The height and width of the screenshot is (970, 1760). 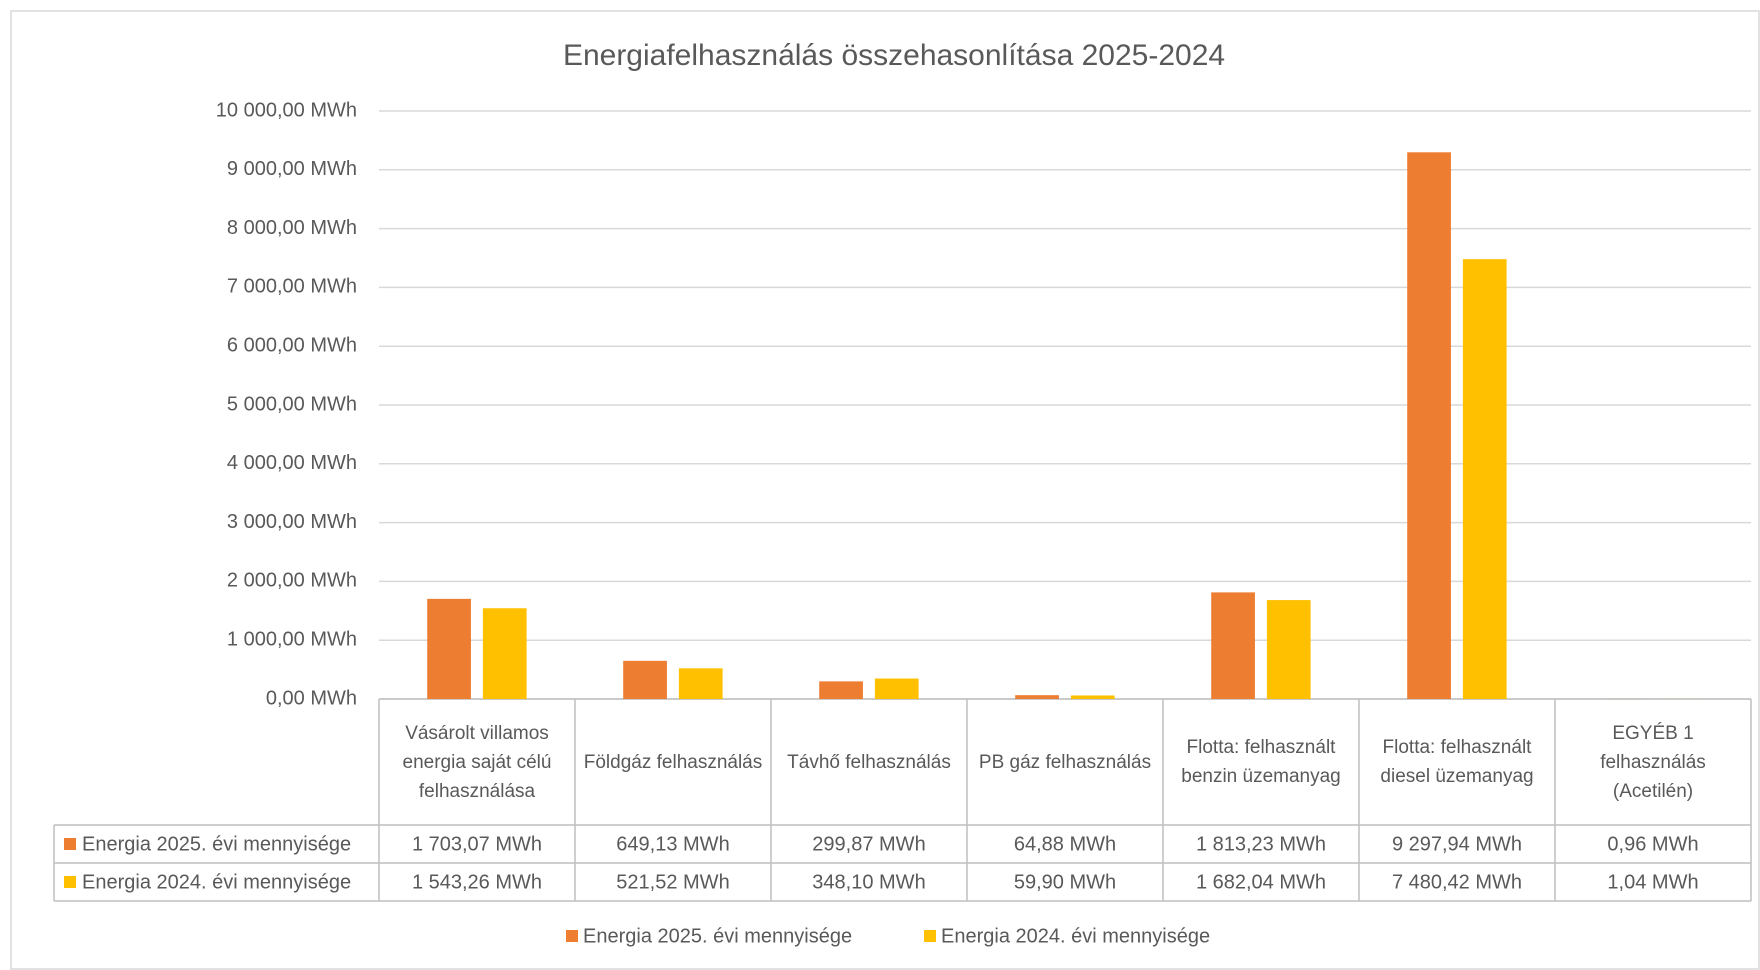 I want to click on x-tick-label: Földgáz felhasználás, so click(x=673, y=762).